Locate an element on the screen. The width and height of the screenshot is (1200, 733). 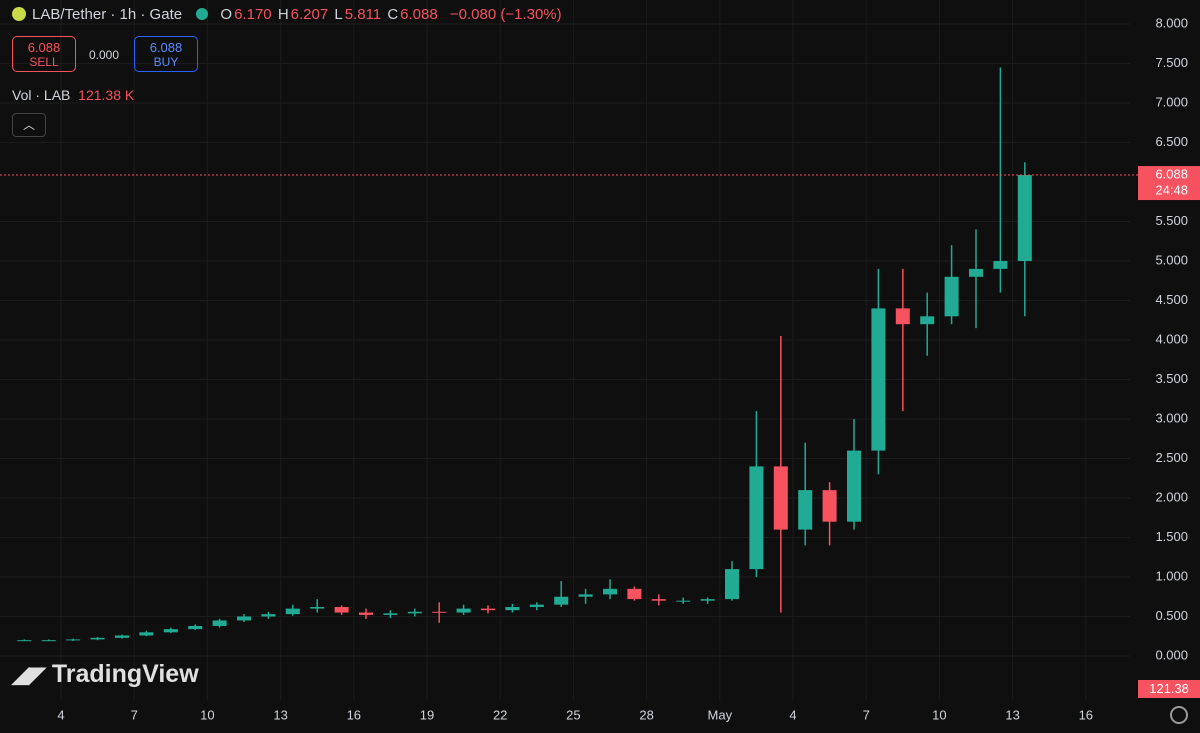
symbol-icon is located at coordinates (19, 14).